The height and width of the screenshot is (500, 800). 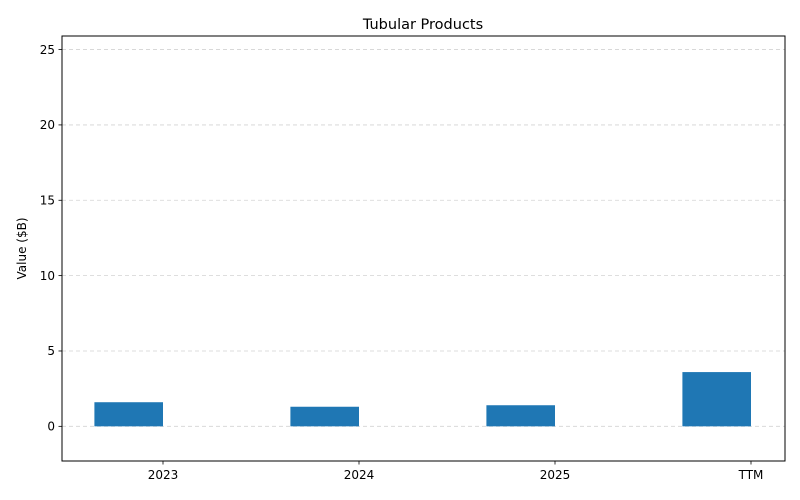 I want to click on bars, so click(x=422, y=399).